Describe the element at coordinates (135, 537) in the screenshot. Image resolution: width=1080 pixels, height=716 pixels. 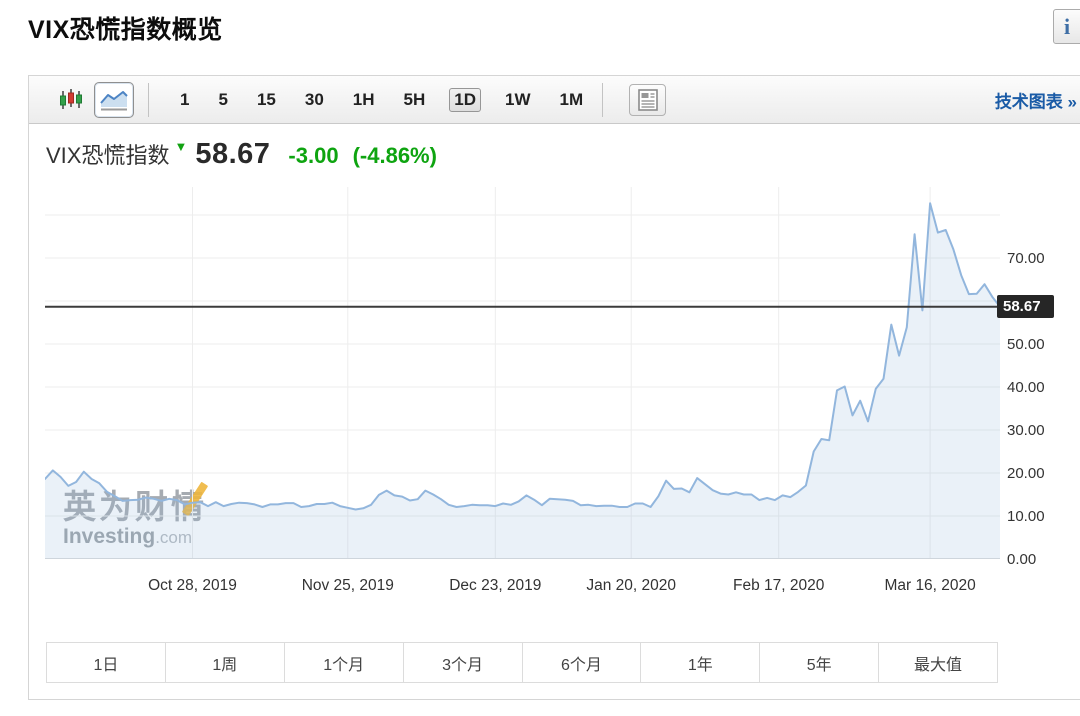
I see `watermark-brand: Investing.com` at that location.